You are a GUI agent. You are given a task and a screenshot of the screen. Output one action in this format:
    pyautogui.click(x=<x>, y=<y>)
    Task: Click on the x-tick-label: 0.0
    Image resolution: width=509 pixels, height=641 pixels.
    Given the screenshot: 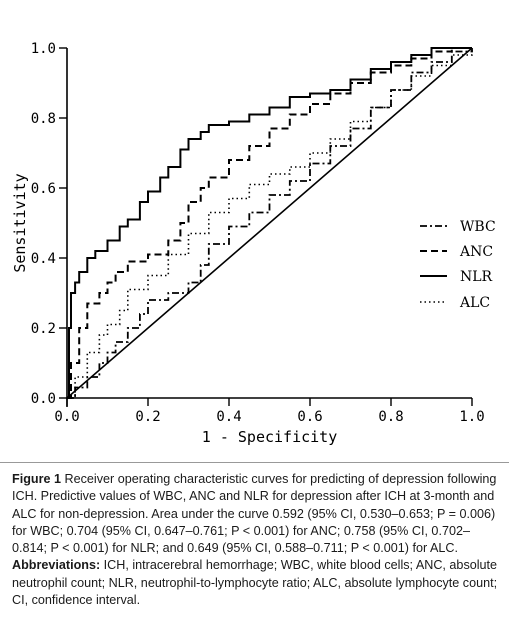 What is the action you would take?
    pyautogui.click(x=66, y=417)
    